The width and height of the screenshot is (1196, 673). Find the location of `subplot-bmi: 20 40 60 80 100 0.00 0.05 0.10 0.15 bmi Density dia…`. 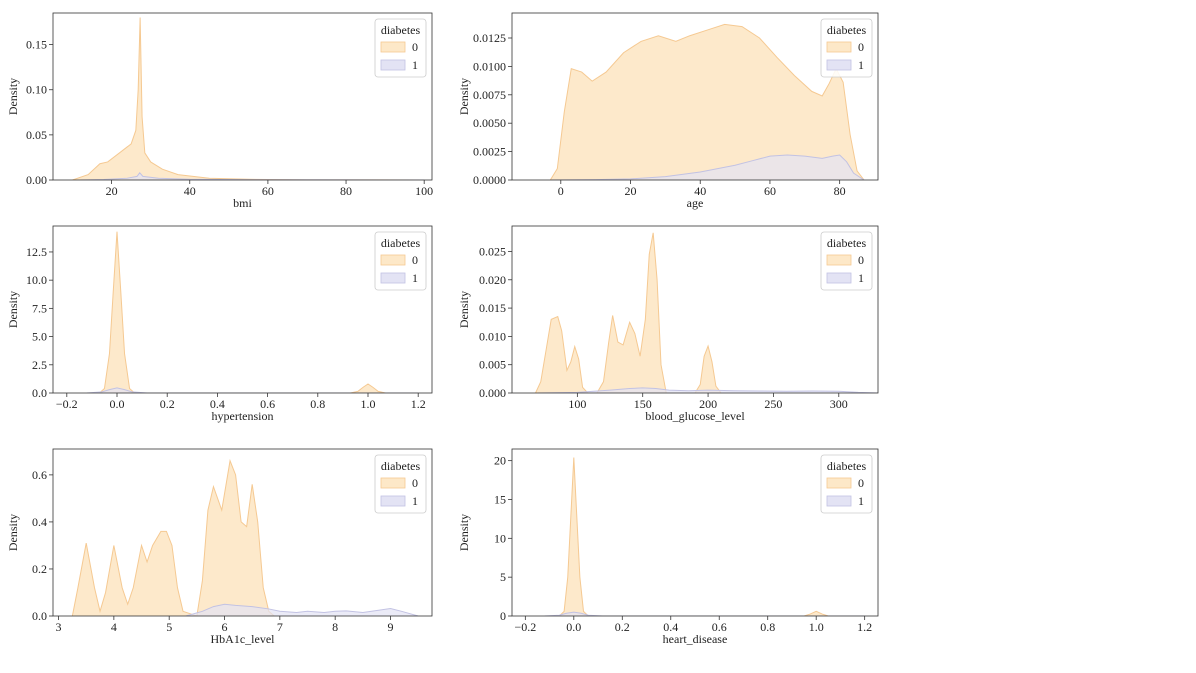

subplot-bmi: 20 40 60 80 100 0.00 0.05 0.10 0.15 bmi Density dia… is located at coordinates (219, 111).